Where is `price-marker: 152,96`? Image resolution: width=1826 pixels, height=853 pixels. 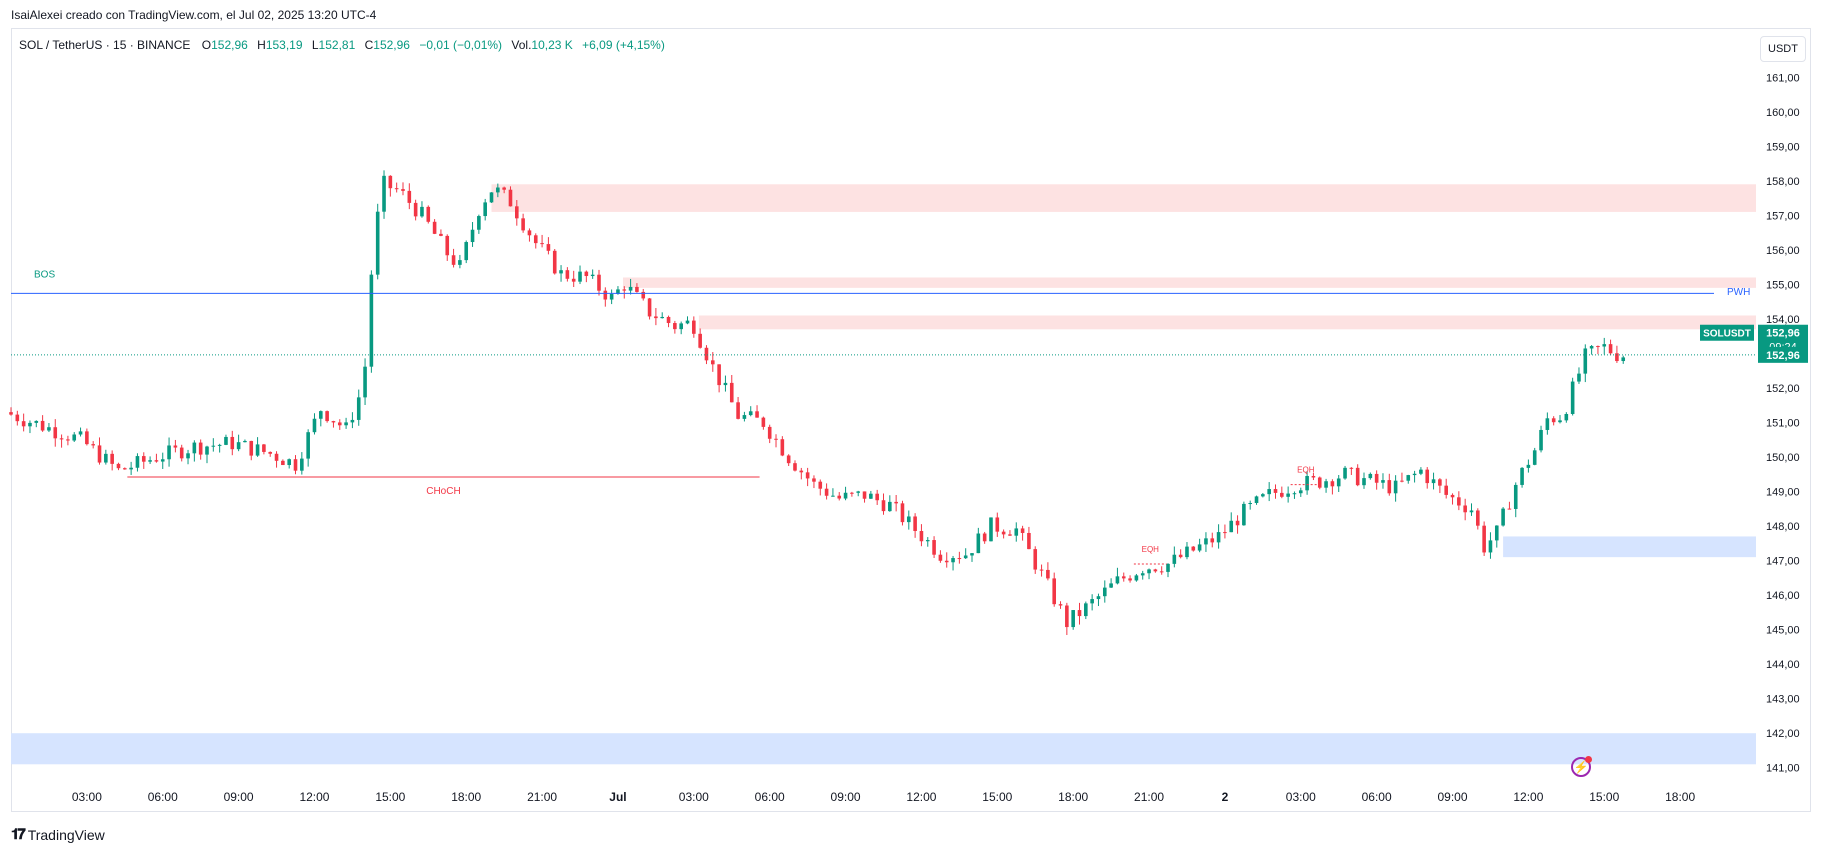
price-marker: 152,96 is located at coordinates (1783, 356).